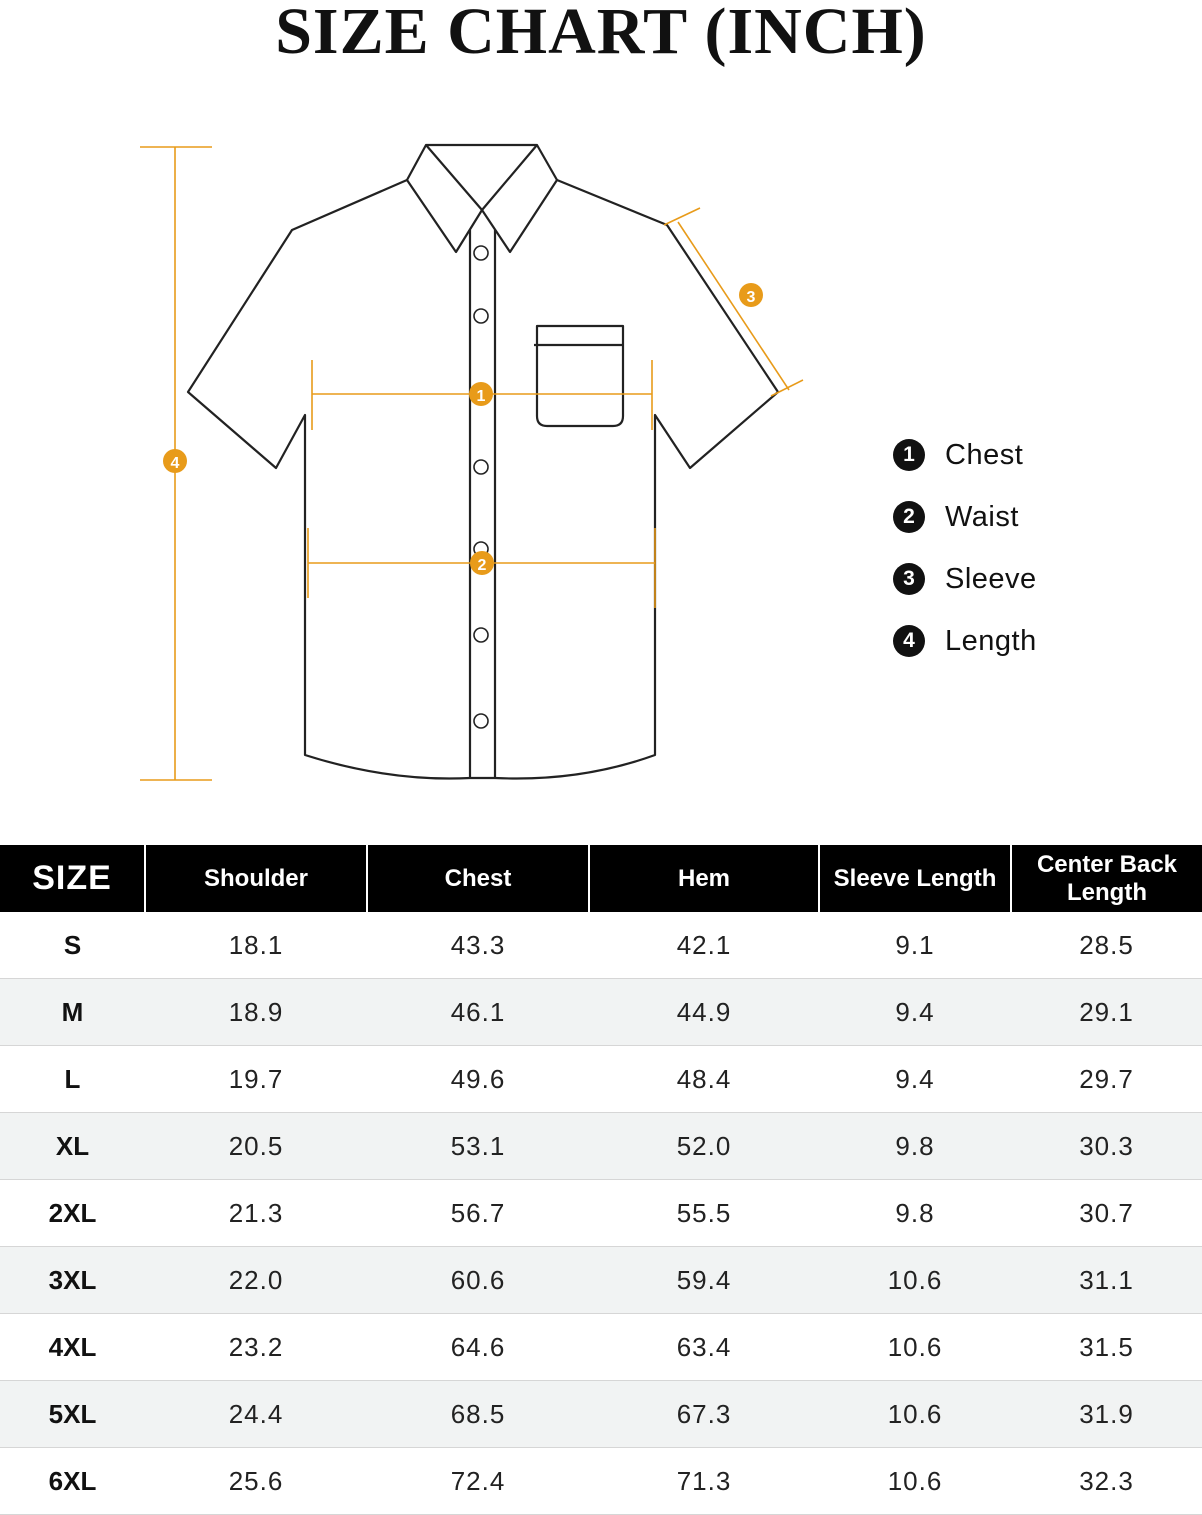 The height and width of the screenshot is (1515, 1202). What do you see at coordinates (478, 1012) in the screenshot?
I see `chest-cell: 46.1` at bounding box center [478, 1012].